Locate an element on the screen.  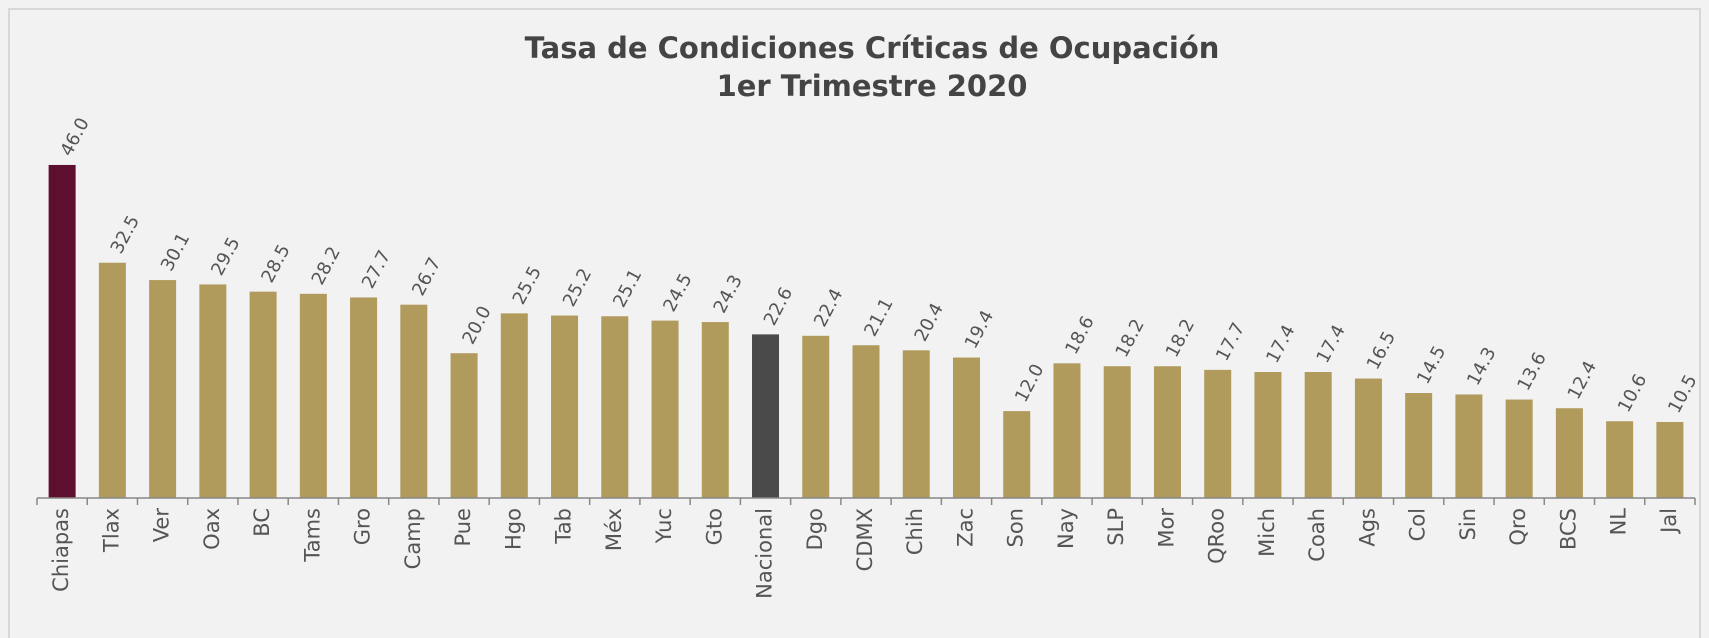
x-tick-label: Gto is located at coordinates (714, 526).